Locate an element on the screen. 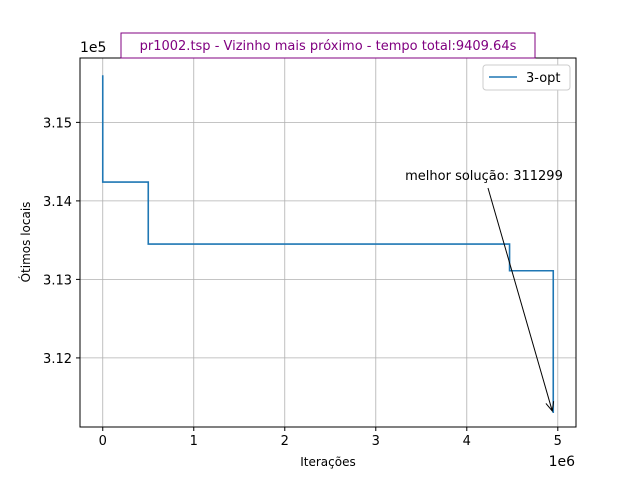  y-ticks: 3.12 3.13 3.14 3.15 is located at coordinates (61, 241).